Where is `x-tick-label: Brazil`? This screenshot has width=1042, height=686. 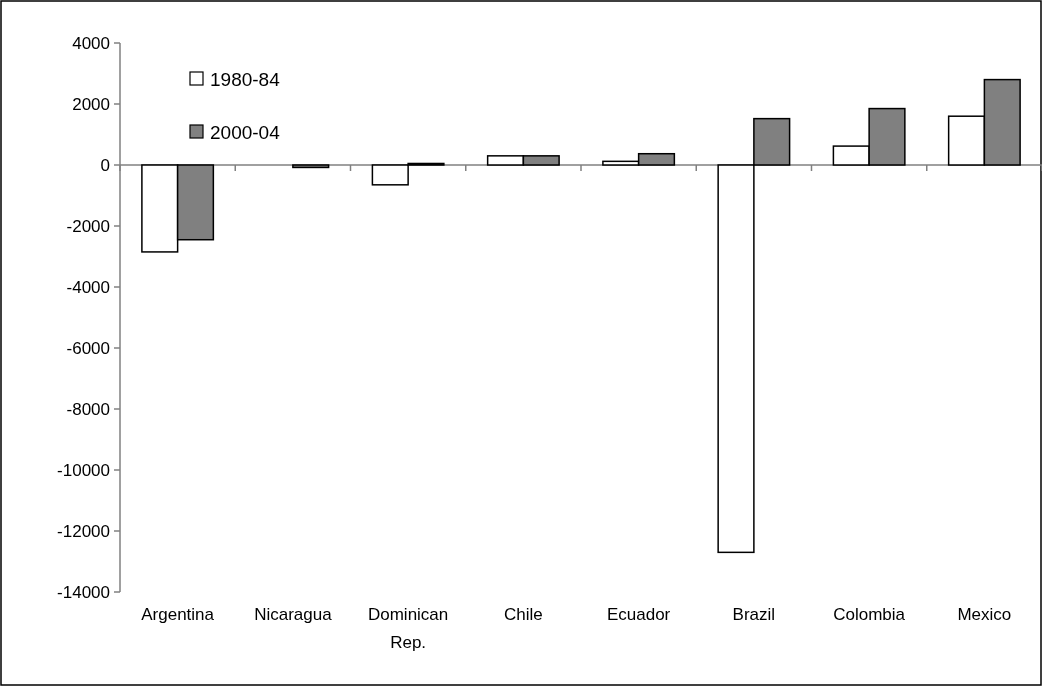
x-tick-label: Brazil is located at coordinates (754, 614).